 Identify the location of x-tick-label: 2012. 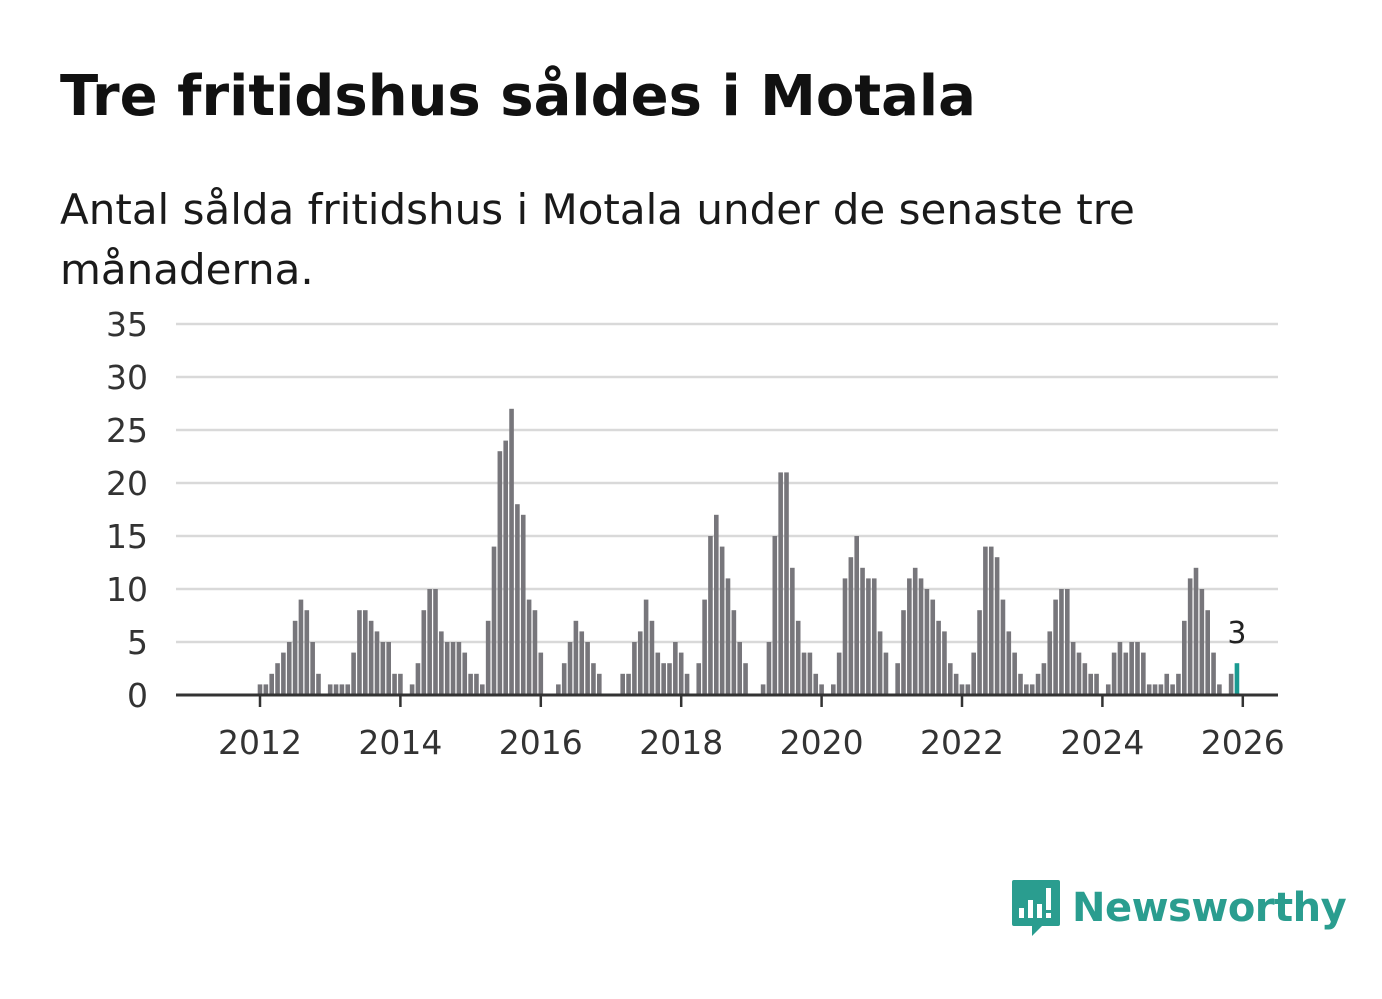
(260, 742).